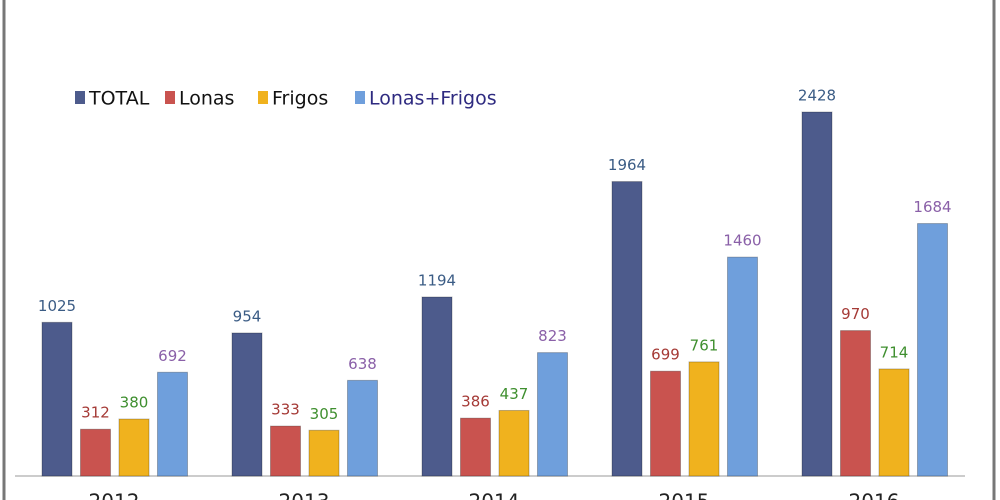 Image resolution: width=1000 pixels, height=500 pixels. Describe the element at coordinates (932, 207) in the screenshot. I see `value-label: 1684` at that location.